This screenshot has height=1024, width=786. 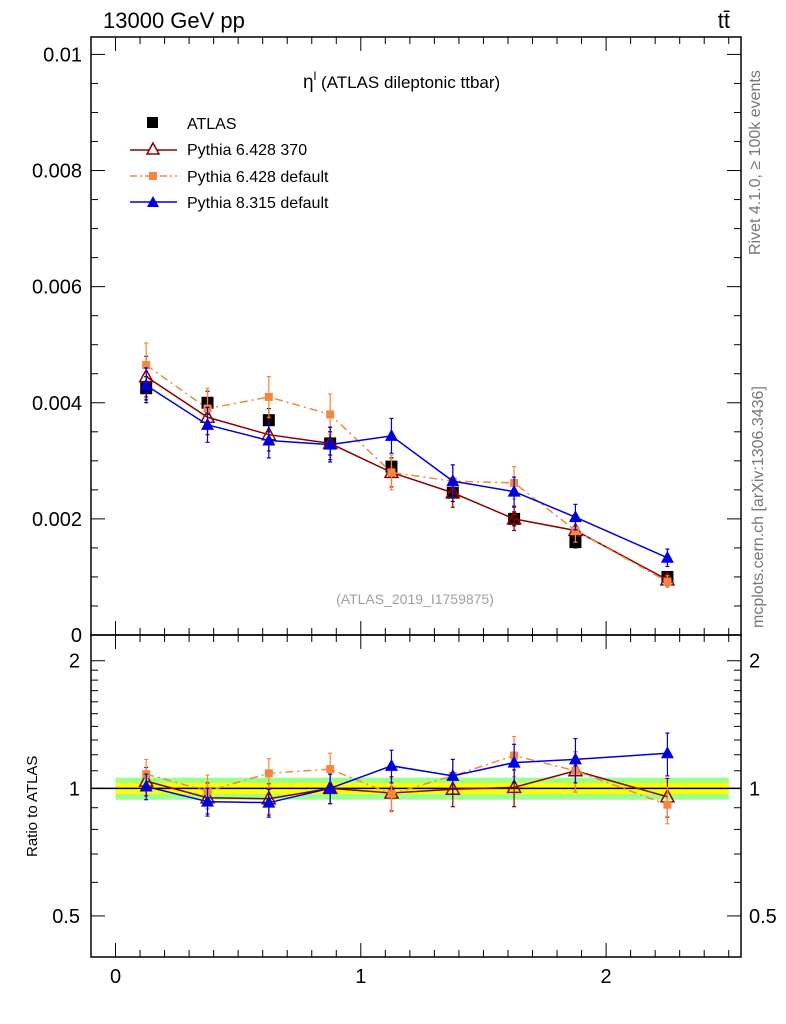 I want to click on legend-marker-pythia8-default, so click(x=153, y=201).